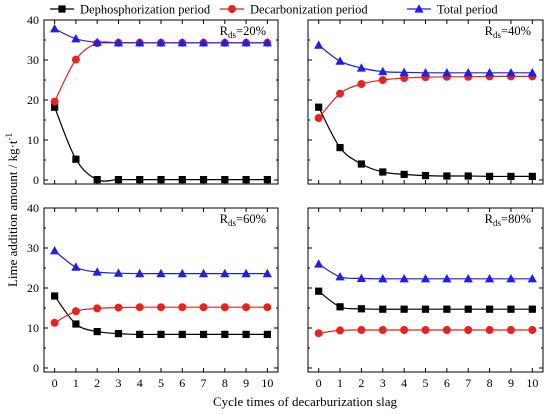 The height and width of the screenshot is (414, 550). What do you see at coordinates (508, 32) in the screenshot?
I see `panel-label: Rds=40%` at bounding box center [508, 32].